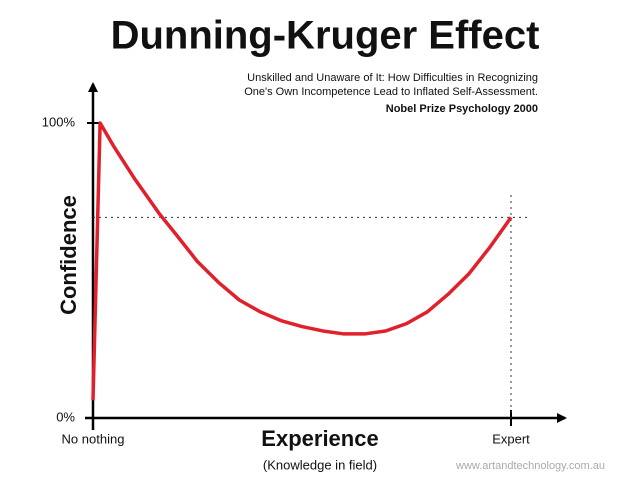  Describe the element at coordinates (530, 466) in the screenshot. I see `source: www.artandtechnology.com.au` at that location.